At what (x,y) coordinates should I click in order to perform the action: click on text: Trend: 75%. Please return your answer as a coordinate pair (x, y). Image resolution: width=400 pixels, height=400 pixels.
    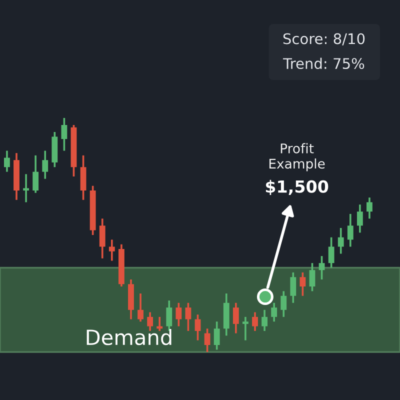
    Looking at the image, I should click on (323, 64).